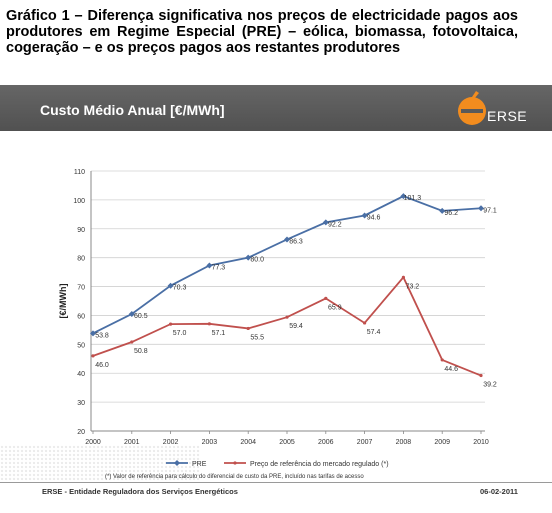 This screenshot has width=552, height=513. What do you see at coordinates (404, 442) in the screenshot?
I see `x-tick-label: 2008` at bounding box center [404, 442].